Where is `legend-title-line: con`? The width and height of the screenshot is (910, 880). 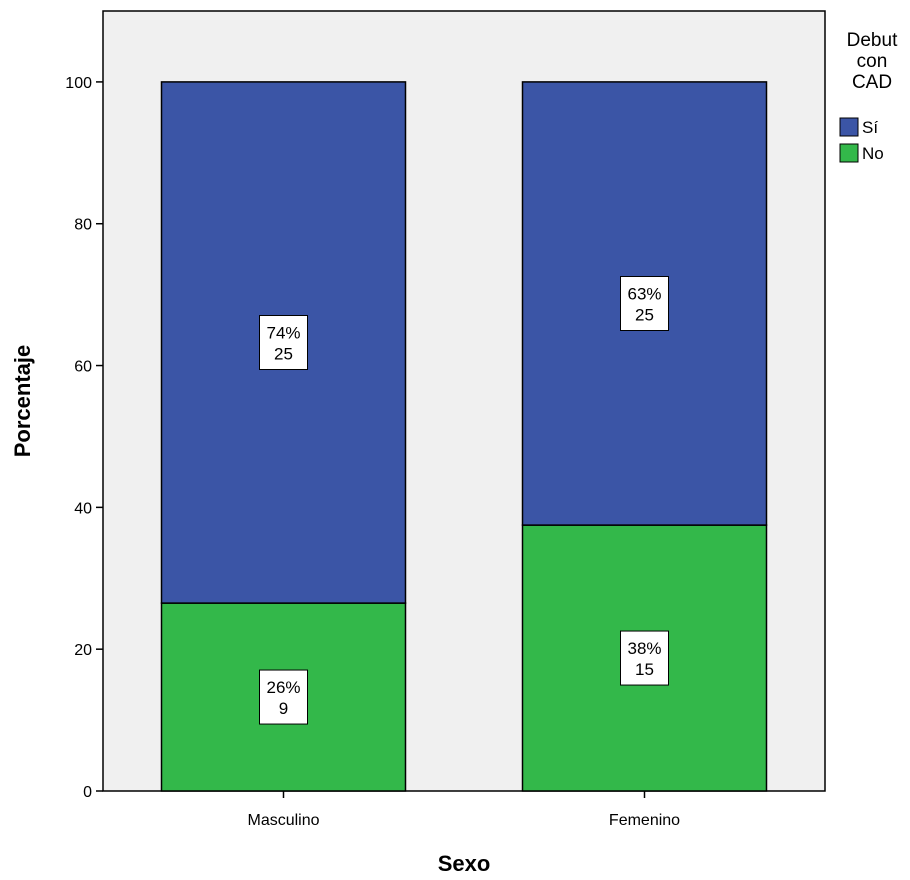
legend-title-line: con is located at coordinates (872, 61).